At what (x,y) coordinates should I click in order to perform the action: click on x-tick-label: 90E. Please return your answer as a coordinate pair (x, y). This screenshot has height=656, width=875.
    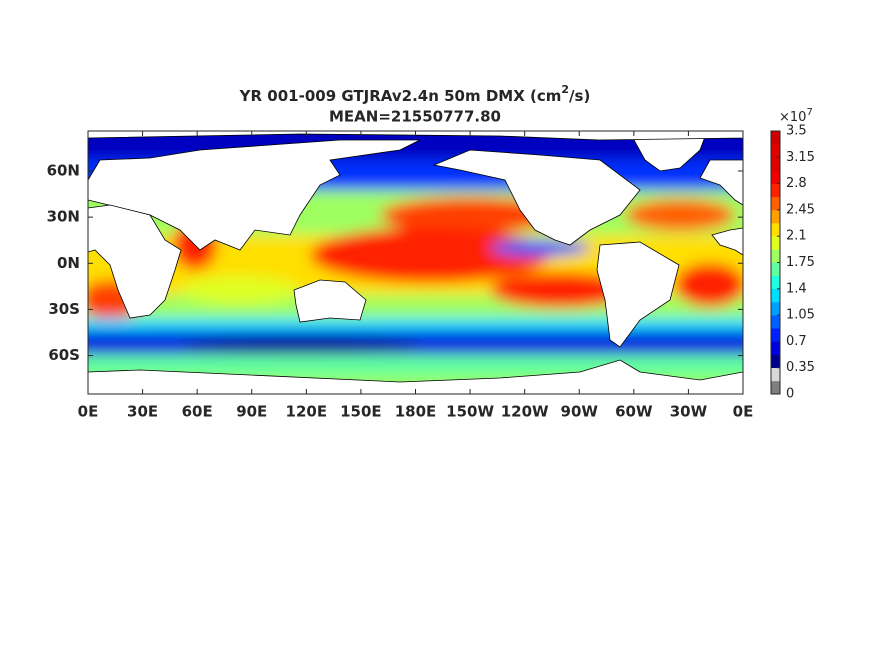
    Looking at the image, I should click on (251, 412).